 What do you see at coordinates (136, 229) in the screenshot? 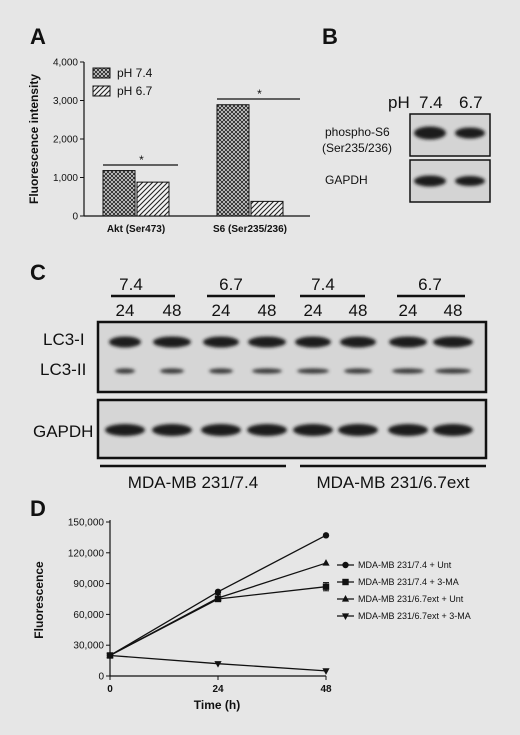
I see `chart-a-xtick-label: Akt (Ser473)` at bounding box center [136, 229].